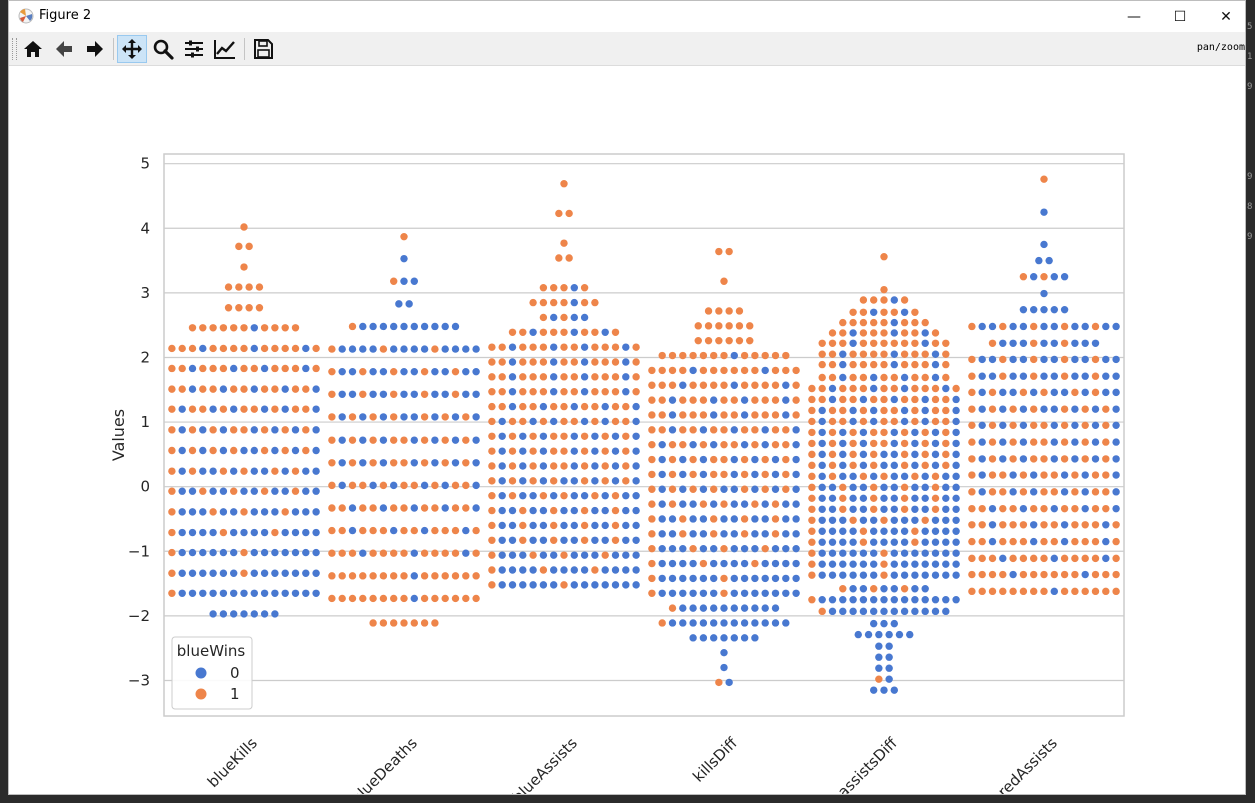  What do you see at coordinates (1134, 16) in the screenshot?
I see `minimize-button: —` at bounding box center [1134, 16].